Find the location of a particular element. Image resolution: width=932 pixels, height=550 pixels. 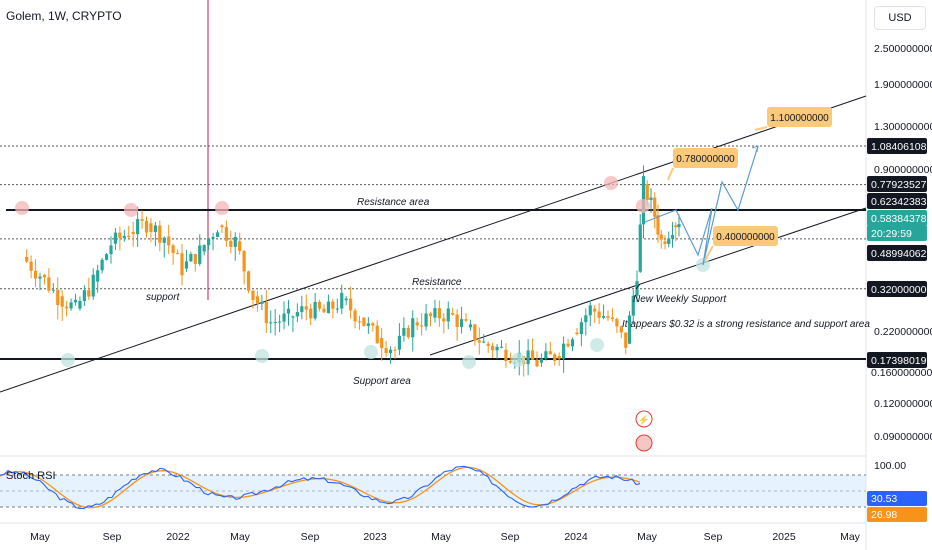

price-tag-label: 0.160000000 is located at coordinates (901, 373).